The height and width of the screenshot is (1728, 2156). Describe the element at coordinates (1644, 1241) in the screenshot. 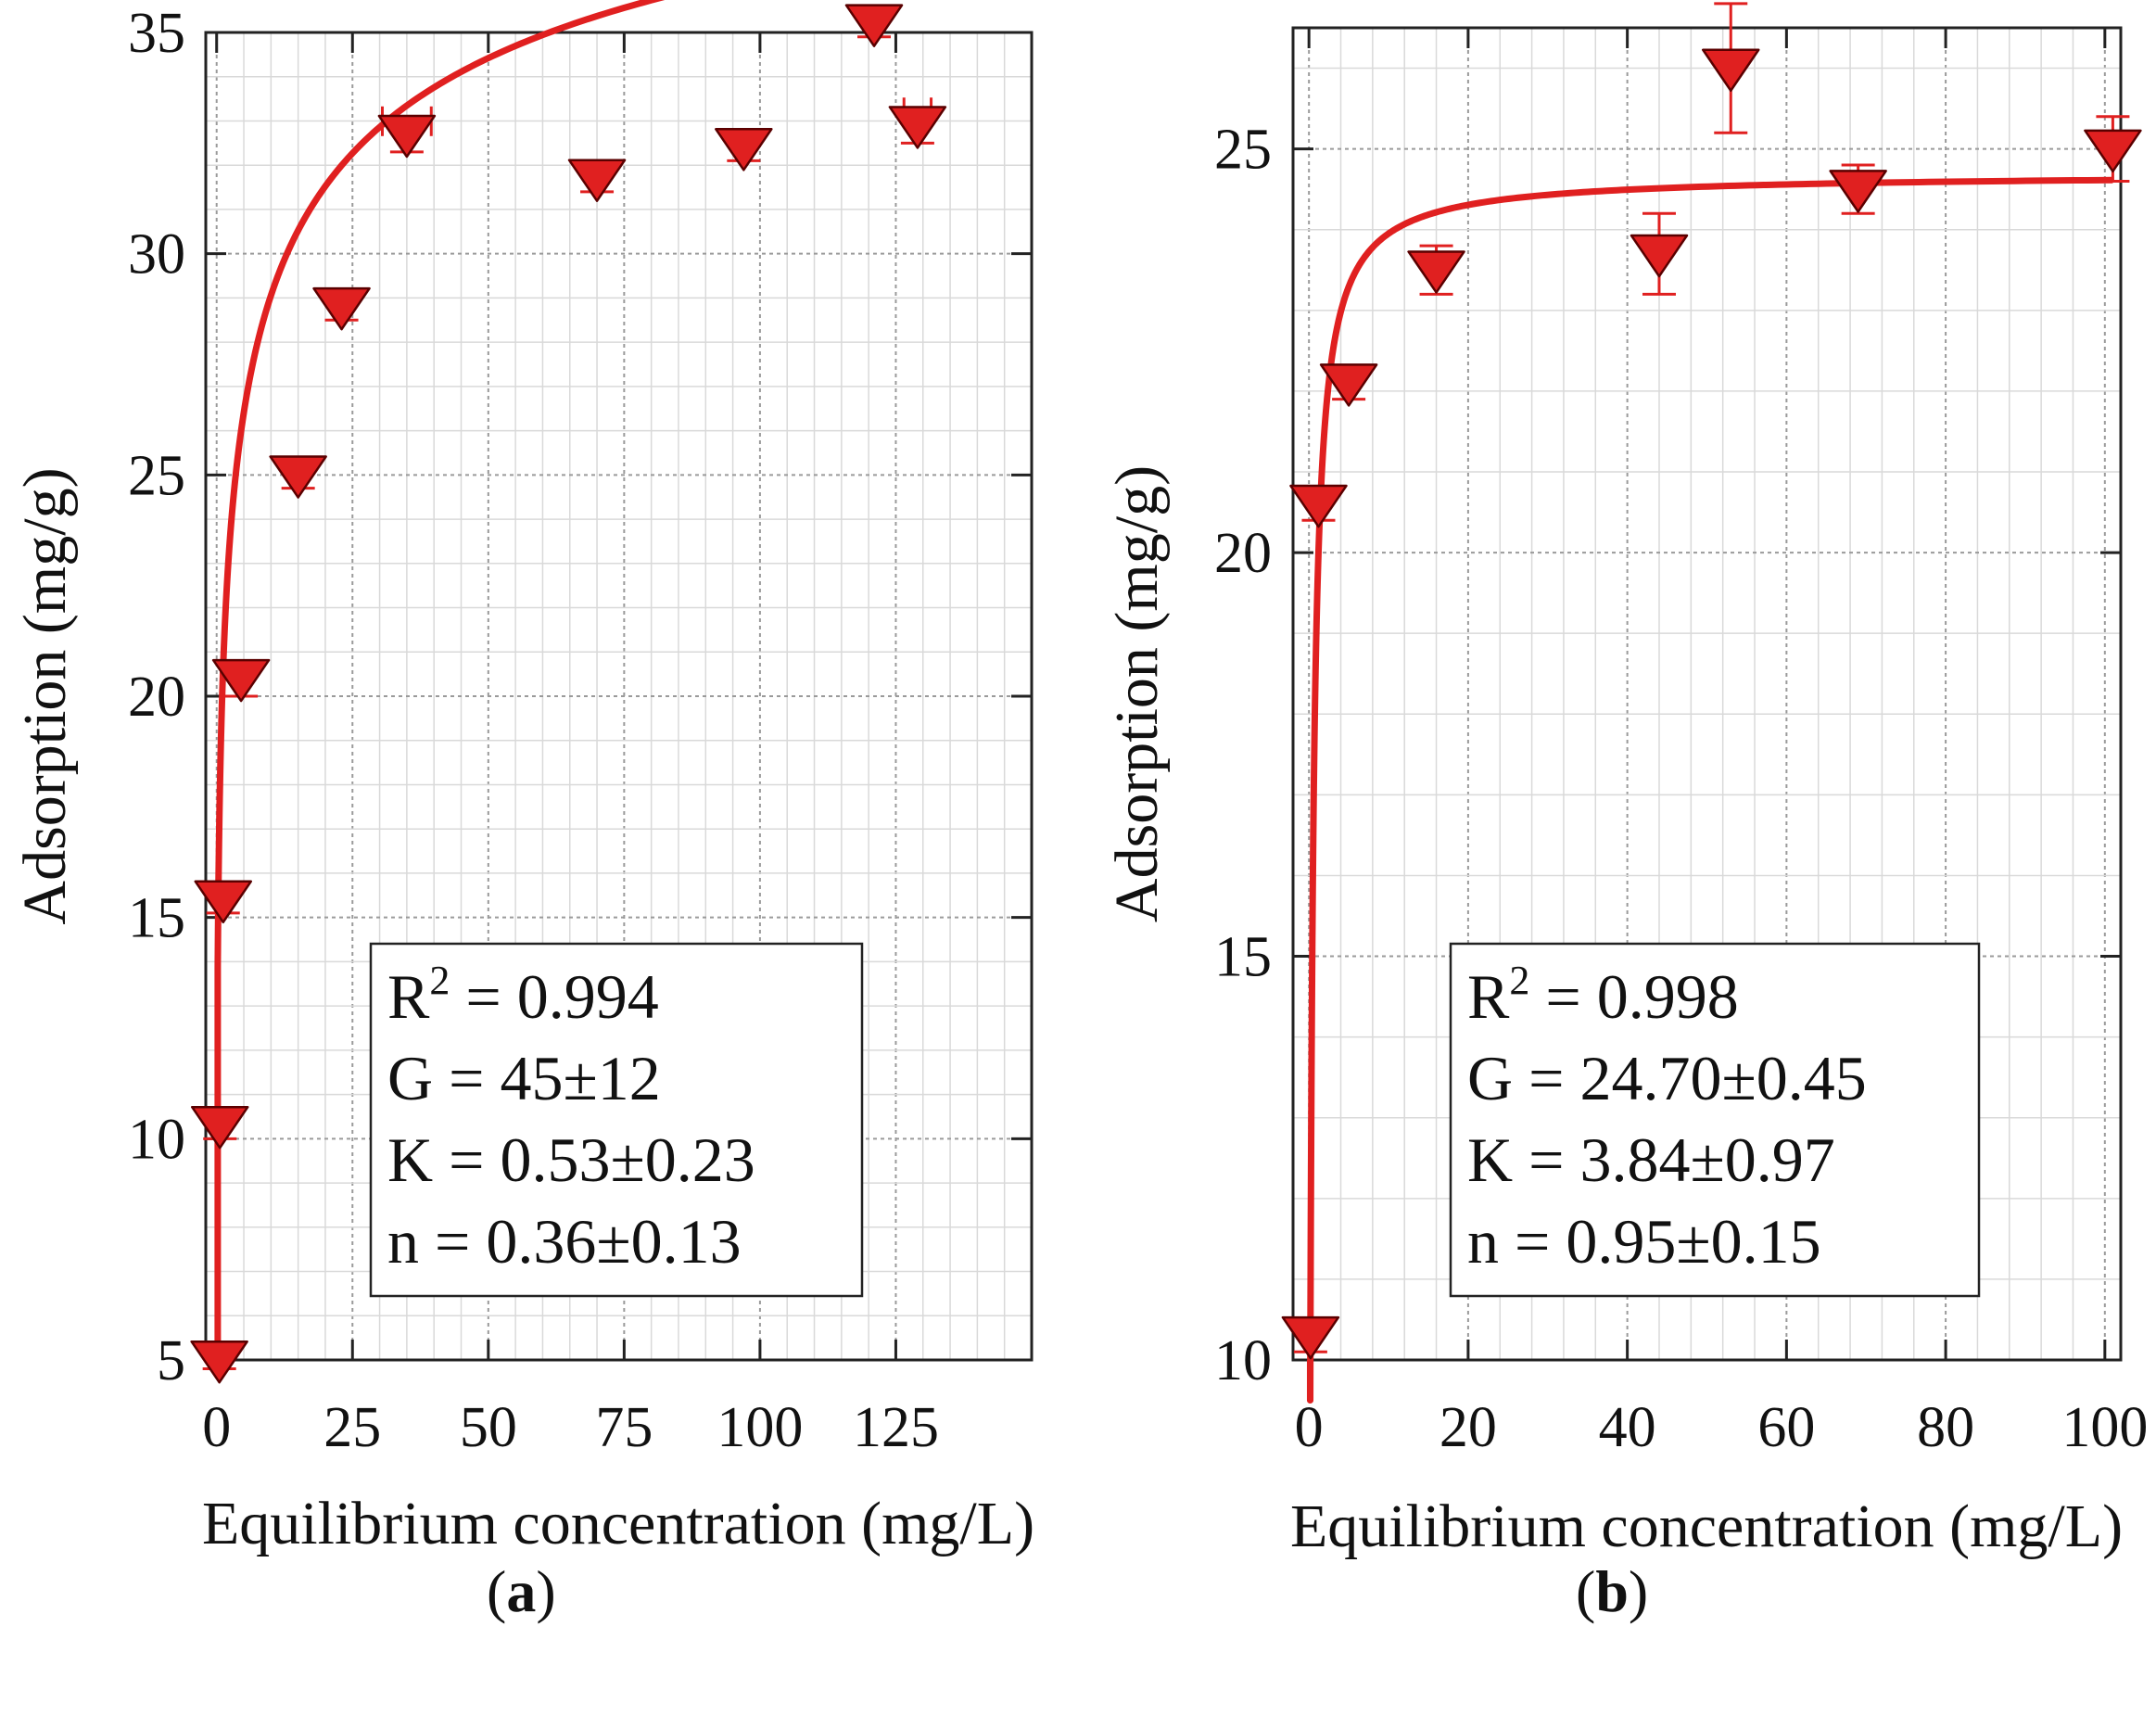

I see `annotation-line: n = 0.95±0.15` at that location.